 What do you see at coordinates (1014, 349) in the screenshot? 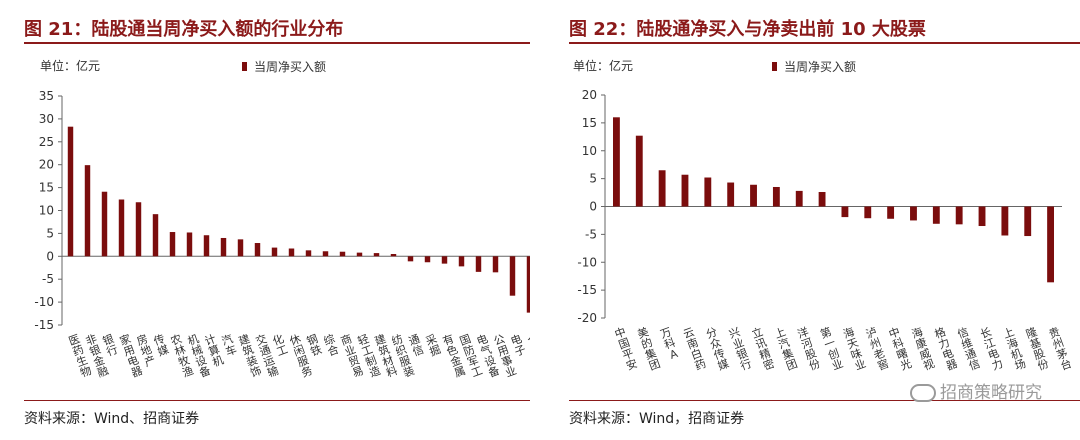
I see `x-tick-label: 上海机场` at bounding box center [1014, 349].